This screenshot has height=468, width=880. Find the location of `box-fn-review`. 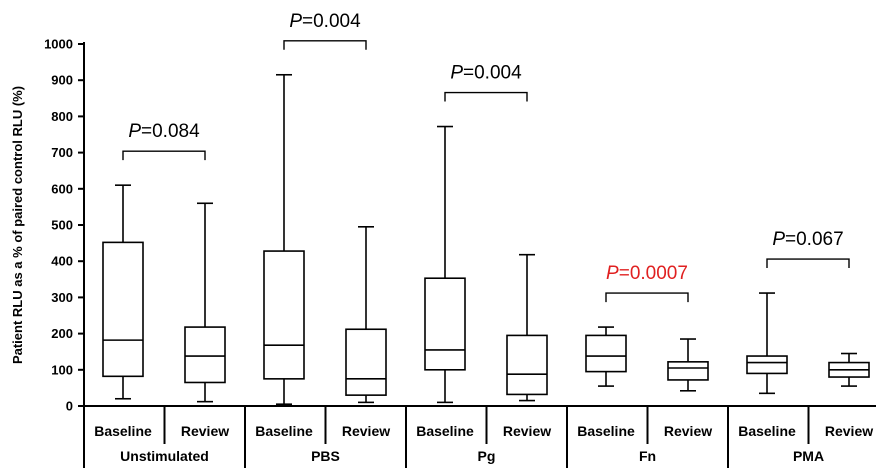

box-fn-review is located at coordinates (688, 365).